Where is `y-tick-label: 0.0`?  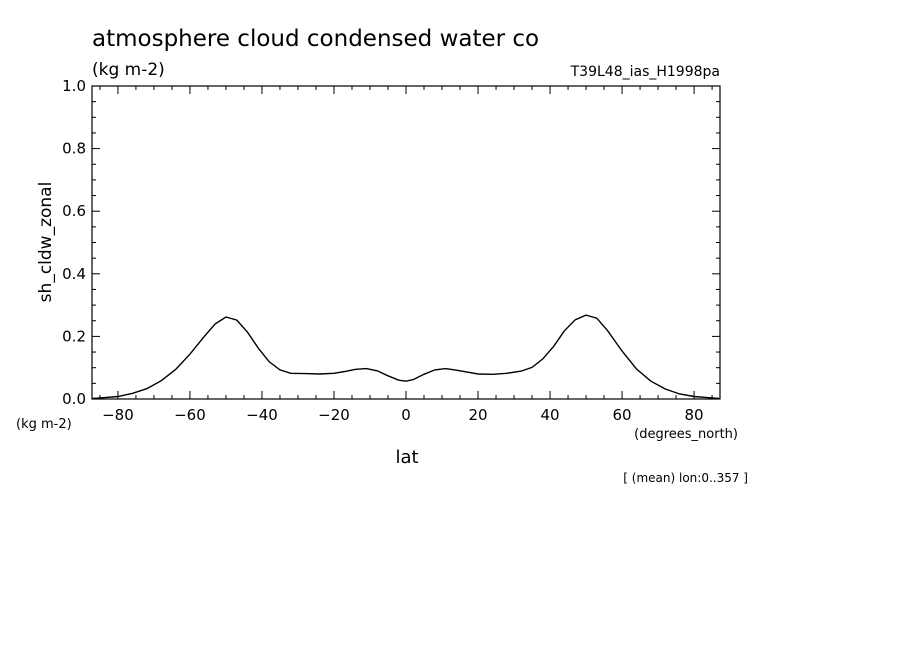
y-tick-label: 0.0 is located at coordinates (74, 399).